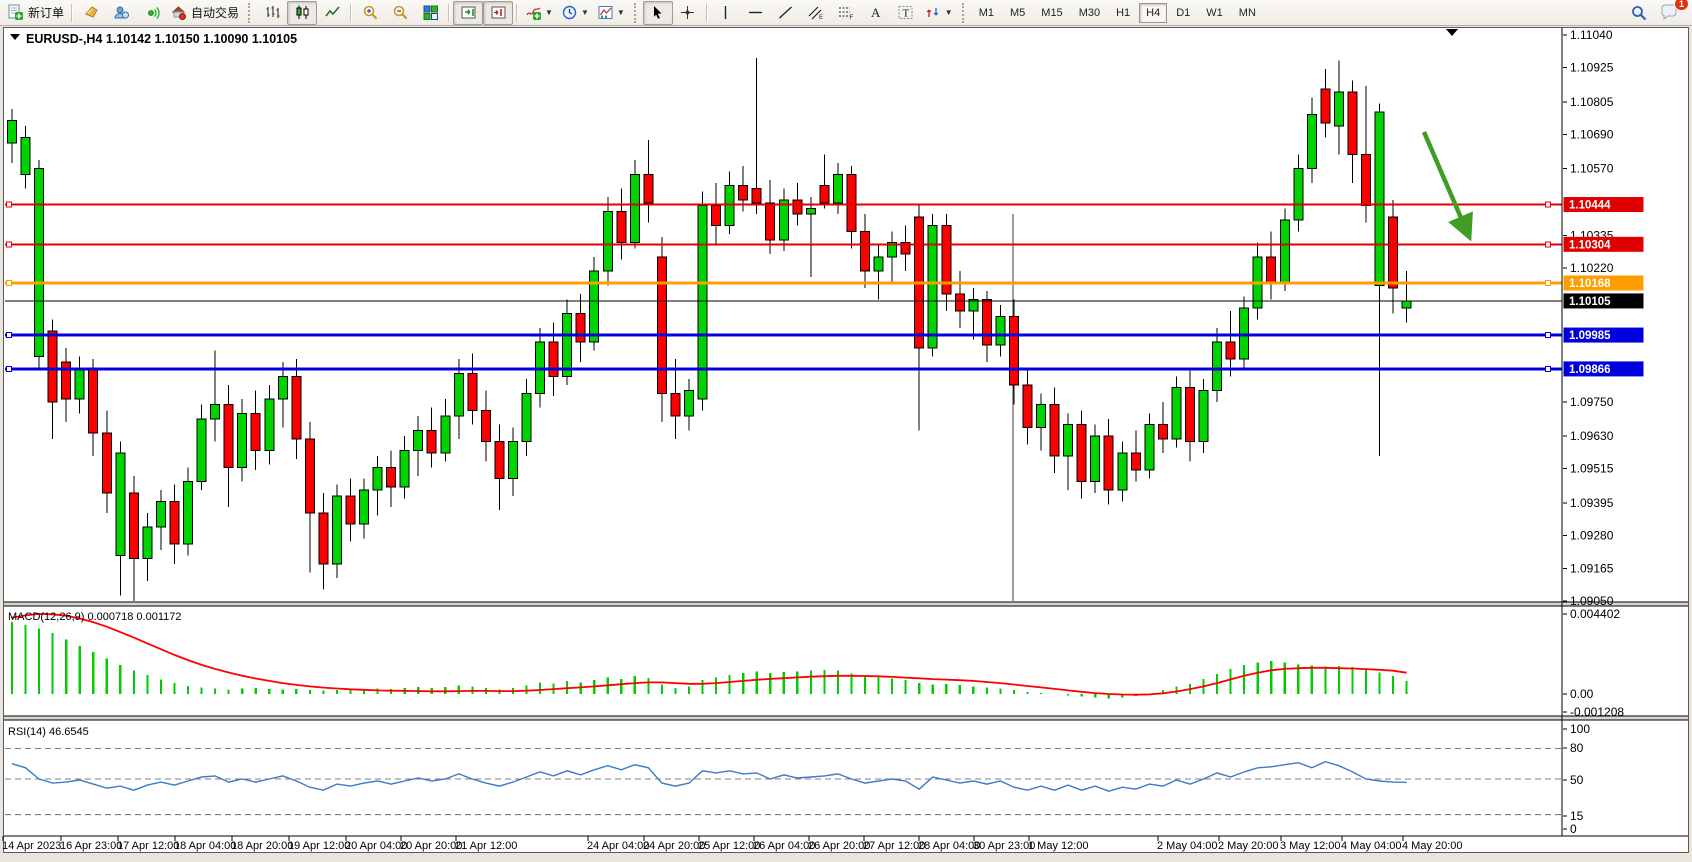 The image size is (1692, 862). What do you see at coordinates (272, 13) in the screenshot?
I see `bar-chart-mode-button` at bounding box center [272, 13].